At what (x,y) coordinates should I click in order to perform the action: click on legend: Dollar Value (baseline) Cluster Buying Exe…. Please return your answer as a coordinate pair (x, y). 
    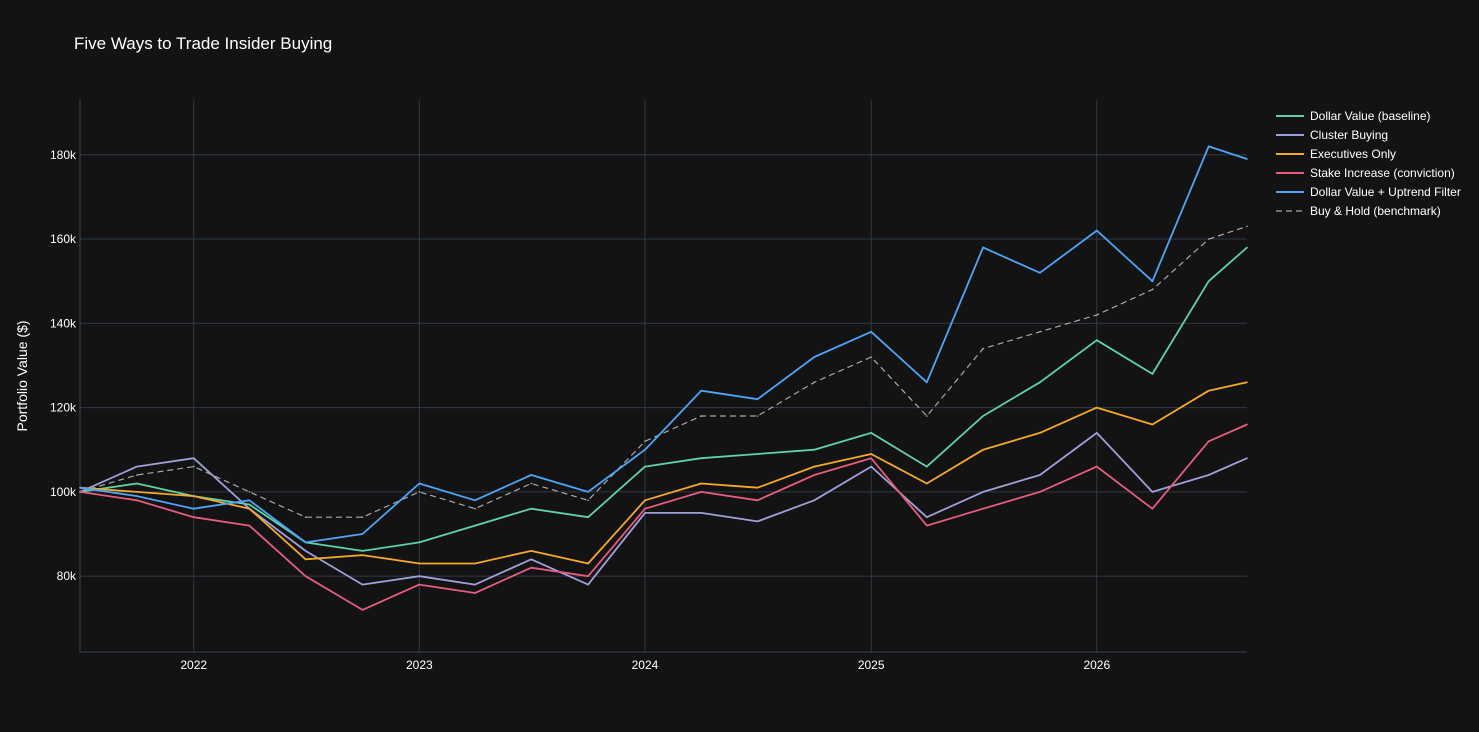
    Looking at the image, I should click on (1368, 163).